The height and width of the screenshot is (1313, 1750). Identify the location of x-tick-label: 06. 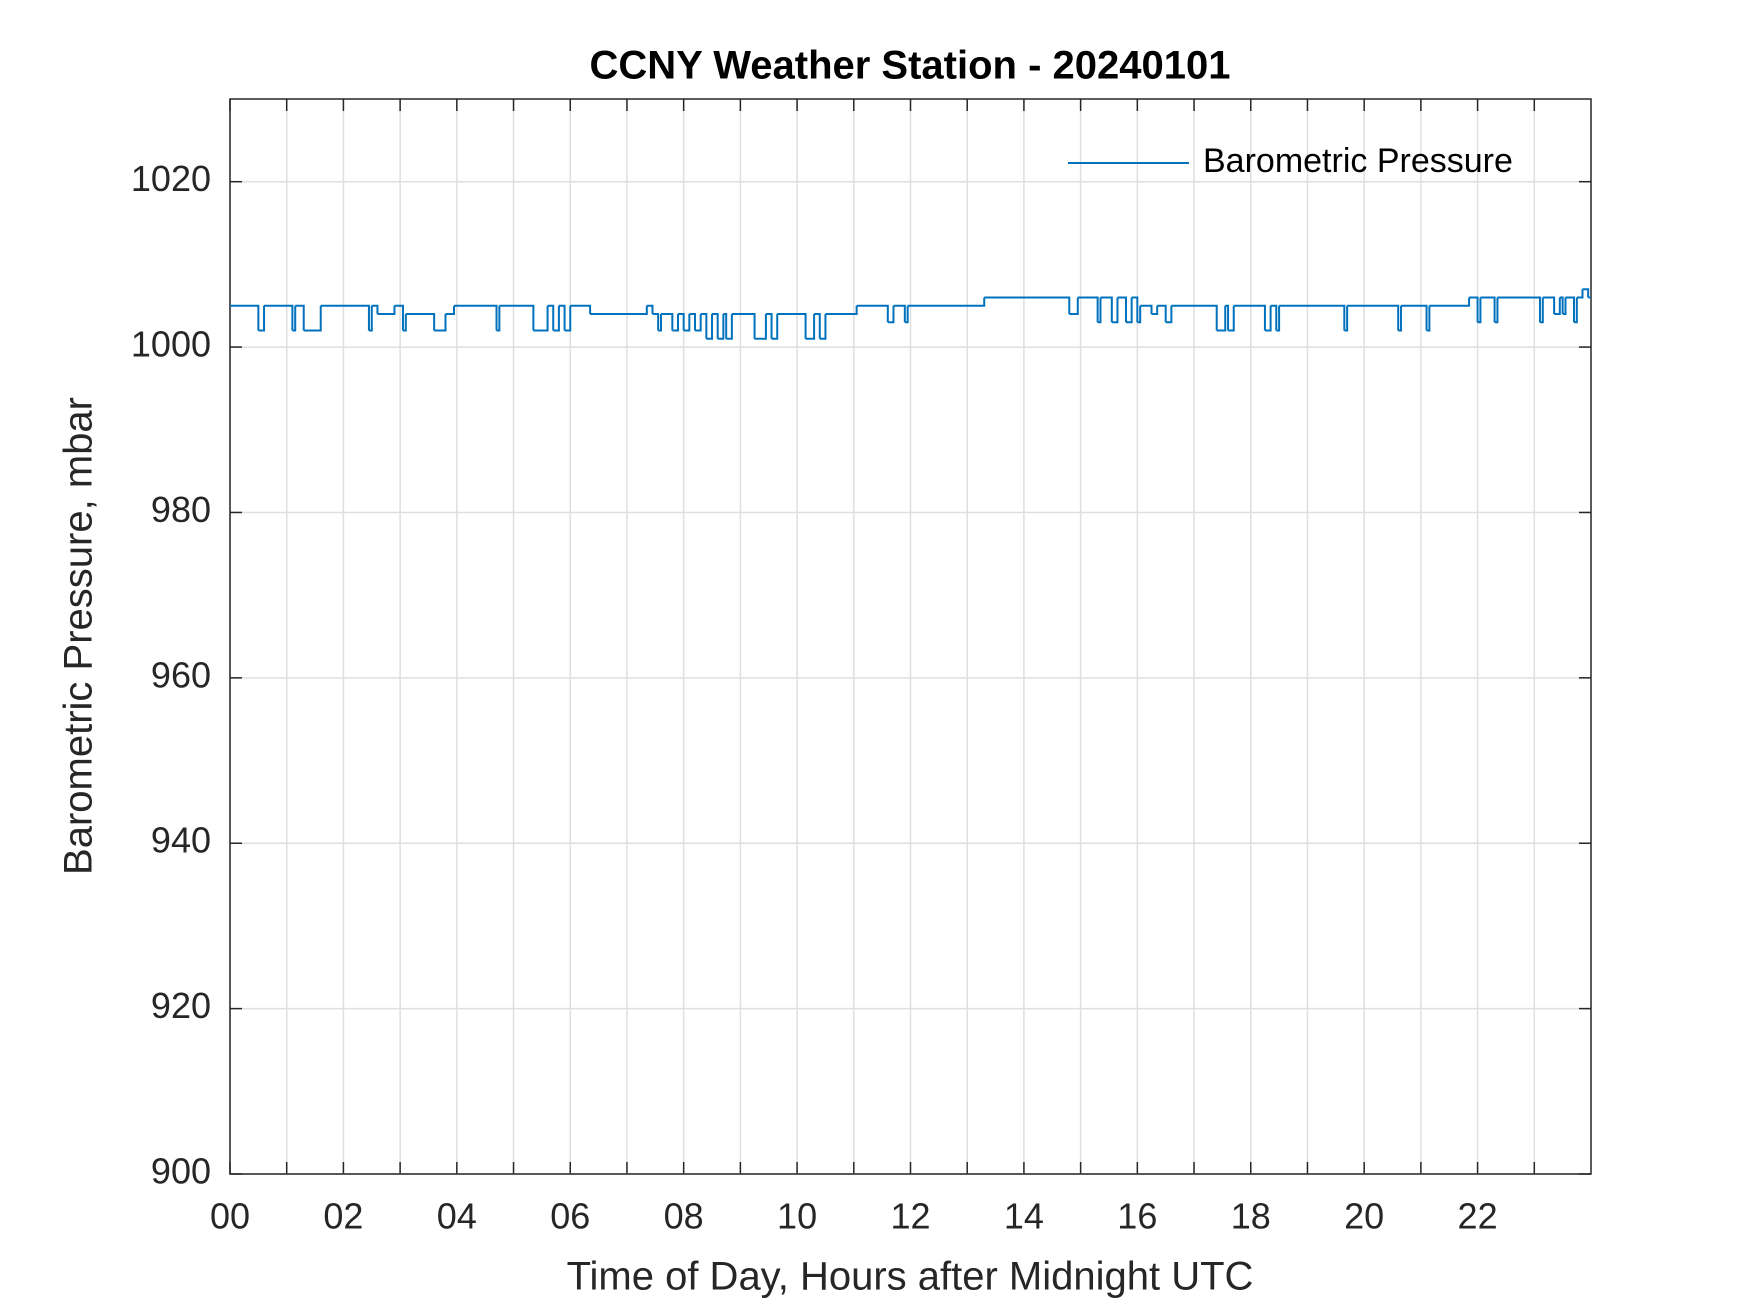
(570, 1216).